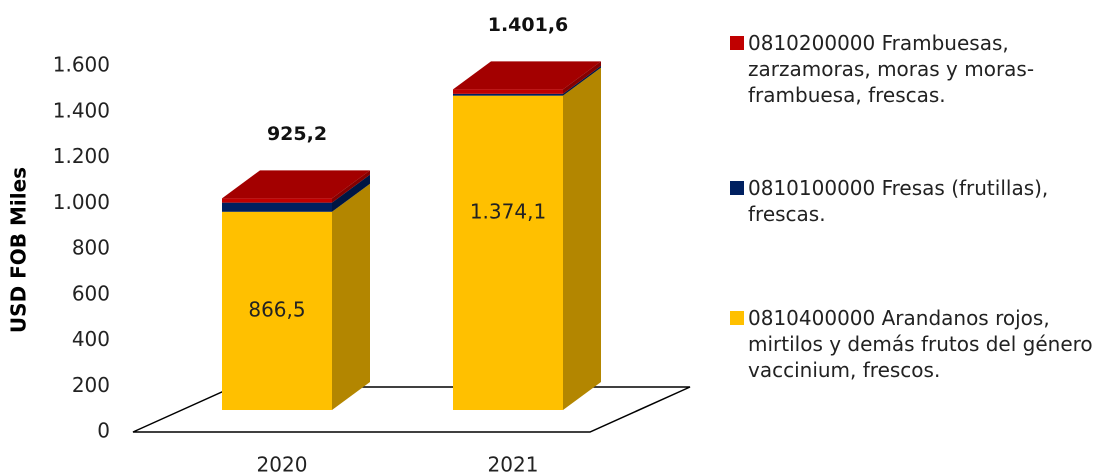 The image size is (1107, 476). Describe the element at coordinates (91, 339) in the screenshot. I see `y-tick-label: 400` at that location.